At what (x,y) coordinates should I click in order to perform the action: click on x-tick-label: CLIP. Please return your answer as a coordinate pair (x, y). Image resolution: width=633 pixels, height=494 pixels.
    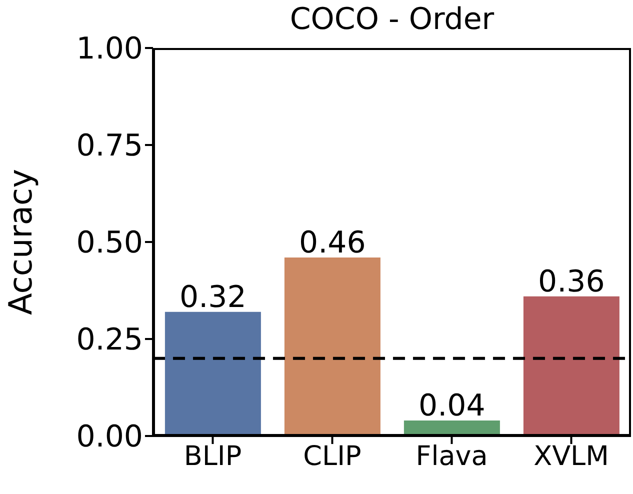
    Looking at the image, I should click on (332, 456).